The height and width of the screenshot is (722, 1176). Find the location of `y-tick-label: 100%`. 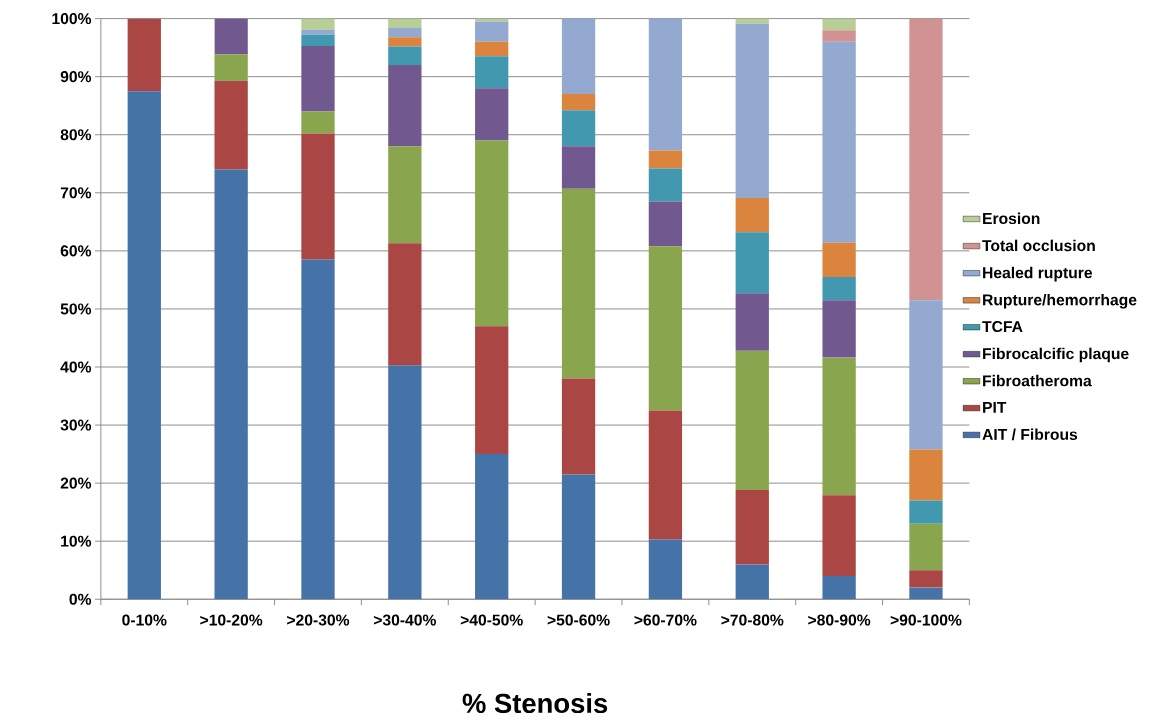

y-tick-label: 100% is located at coordinates (72, 19).